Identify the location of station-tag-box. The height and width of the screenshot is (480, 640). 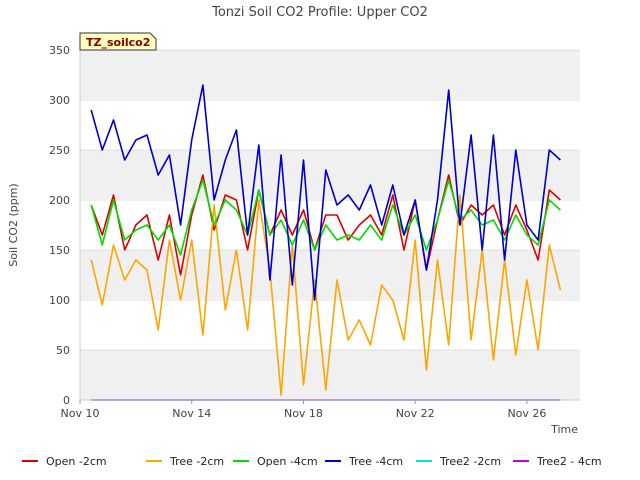
(118, 41).